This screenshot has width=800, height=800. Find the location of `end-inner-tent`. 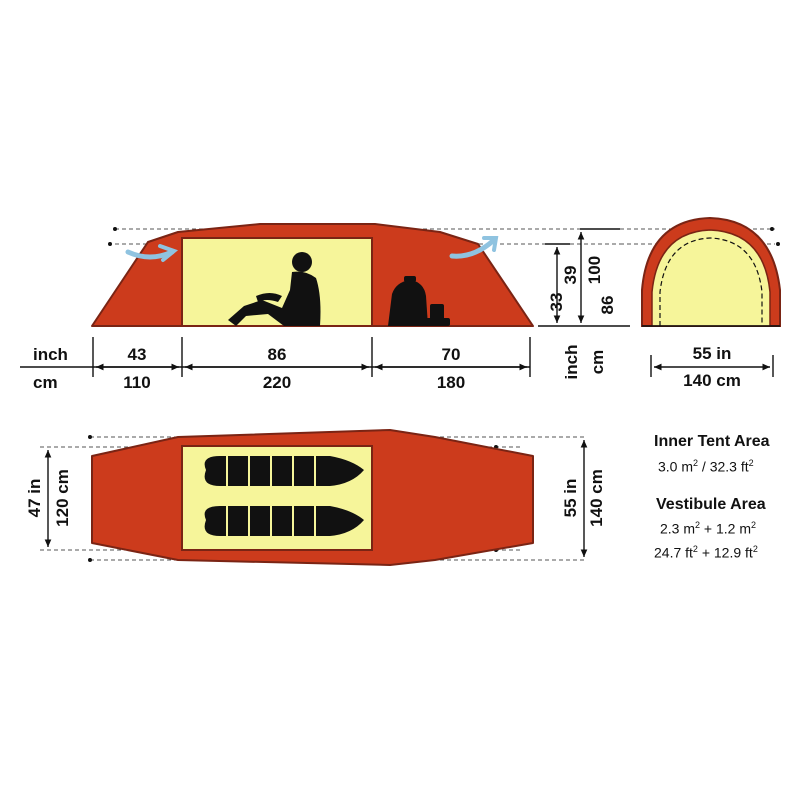

end-inner-tent is located at coordinates (711, 278).